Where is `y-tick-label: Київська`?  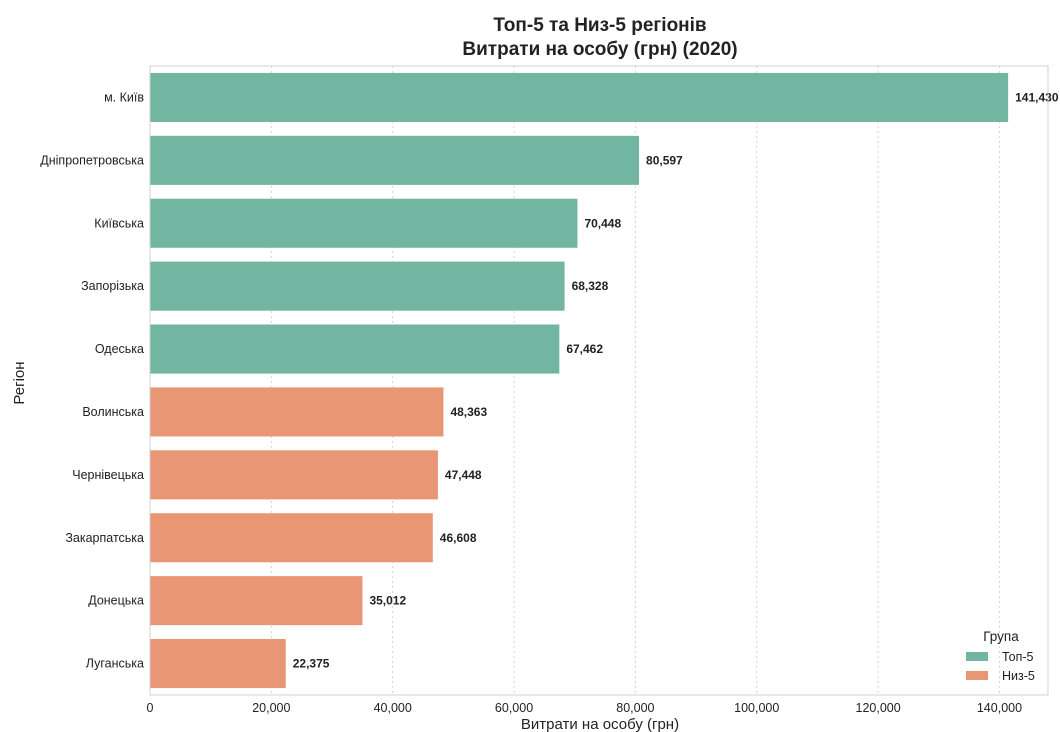
y-tick-label: Київська is located at coordinates (119, 223).